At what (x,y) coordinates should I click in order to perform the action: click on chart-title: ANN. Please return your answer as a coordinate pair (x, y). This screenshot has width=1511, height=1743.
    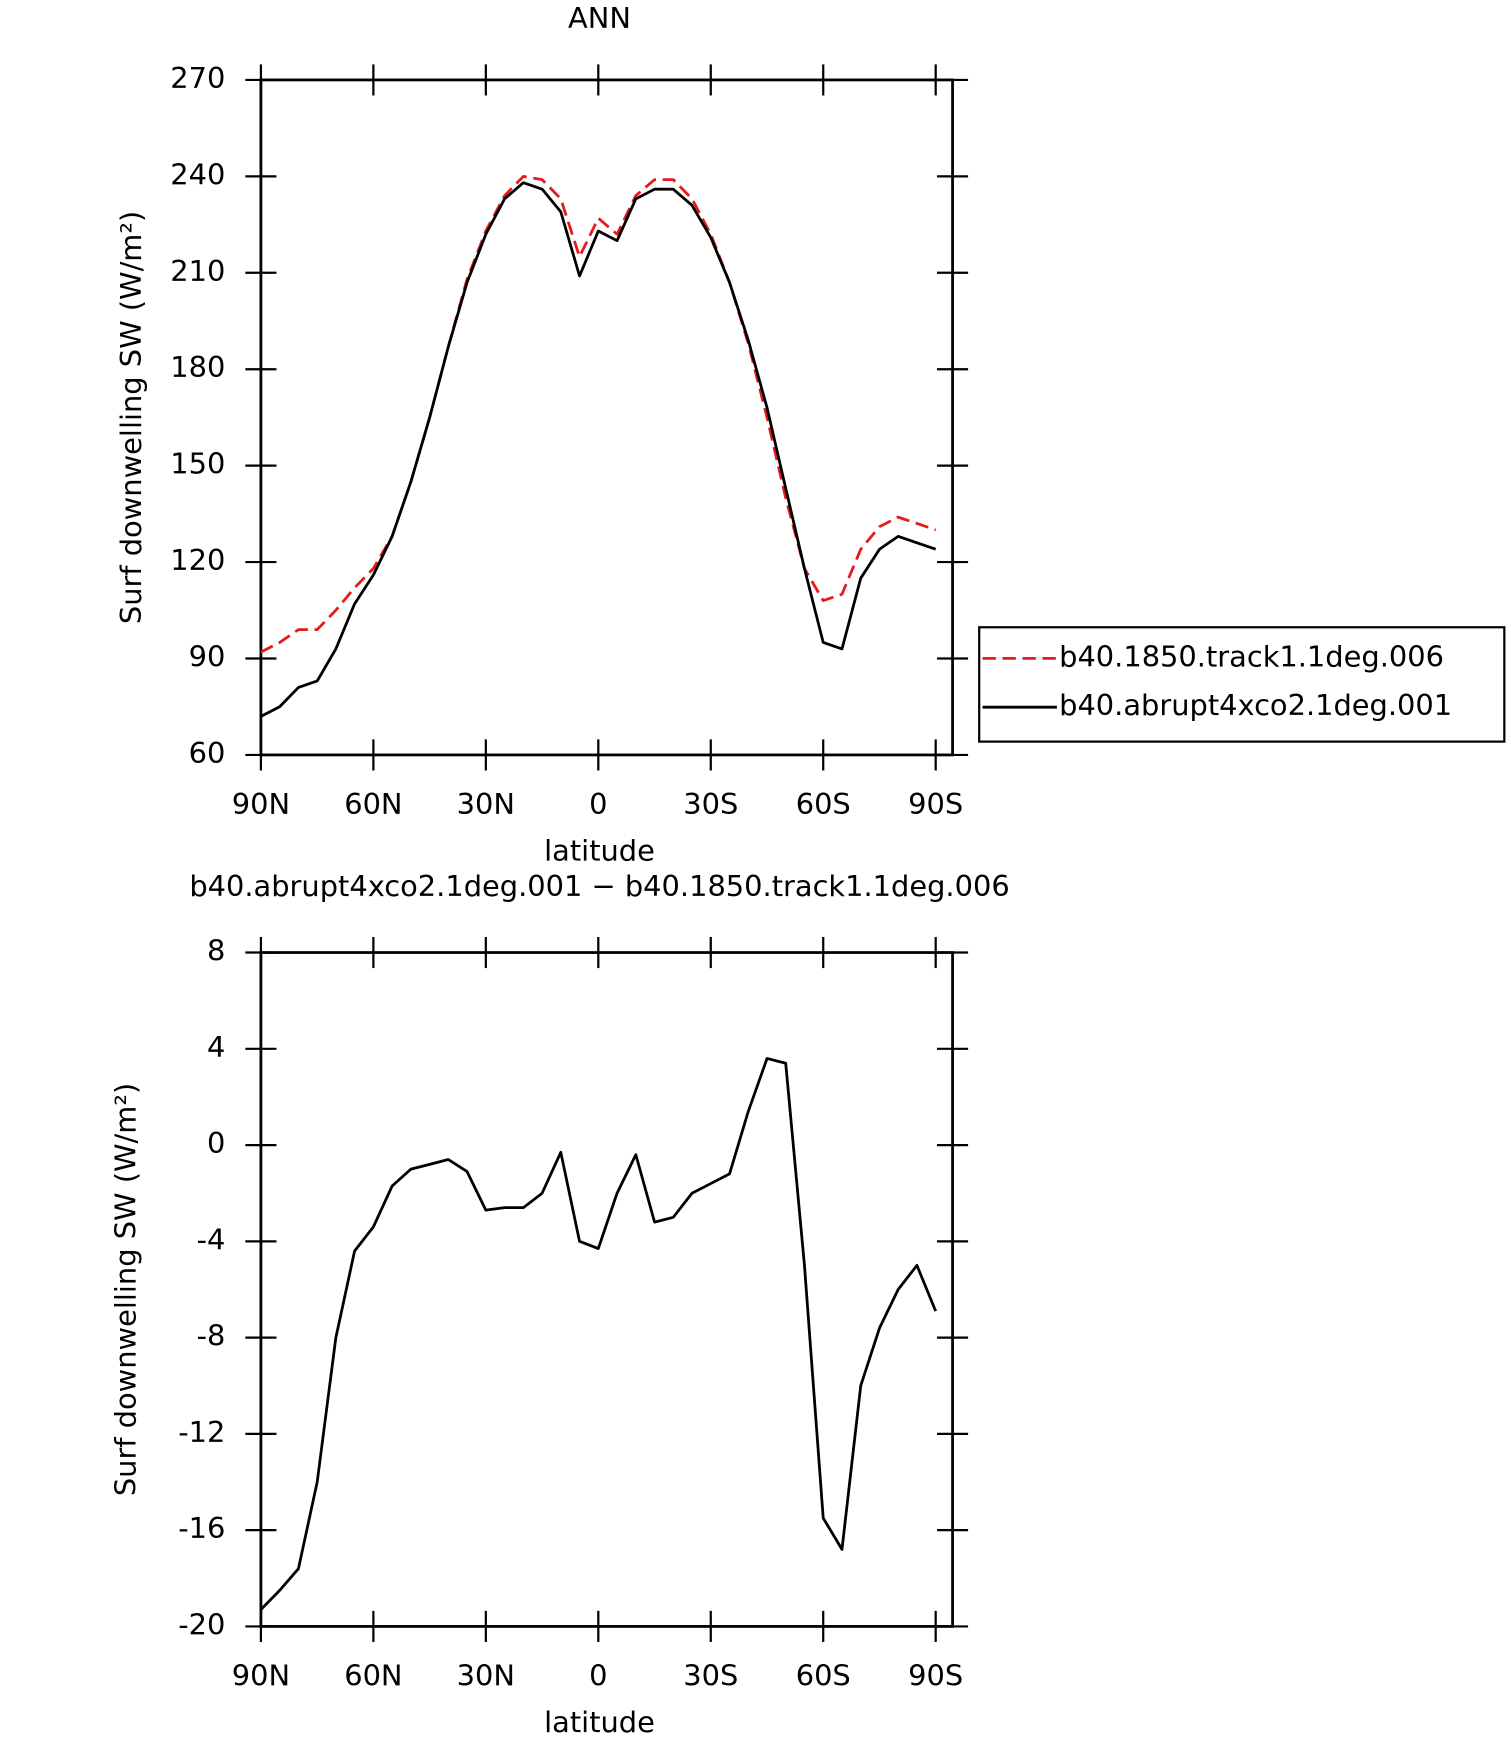
    Looking at the image, I should click on (599, 18).